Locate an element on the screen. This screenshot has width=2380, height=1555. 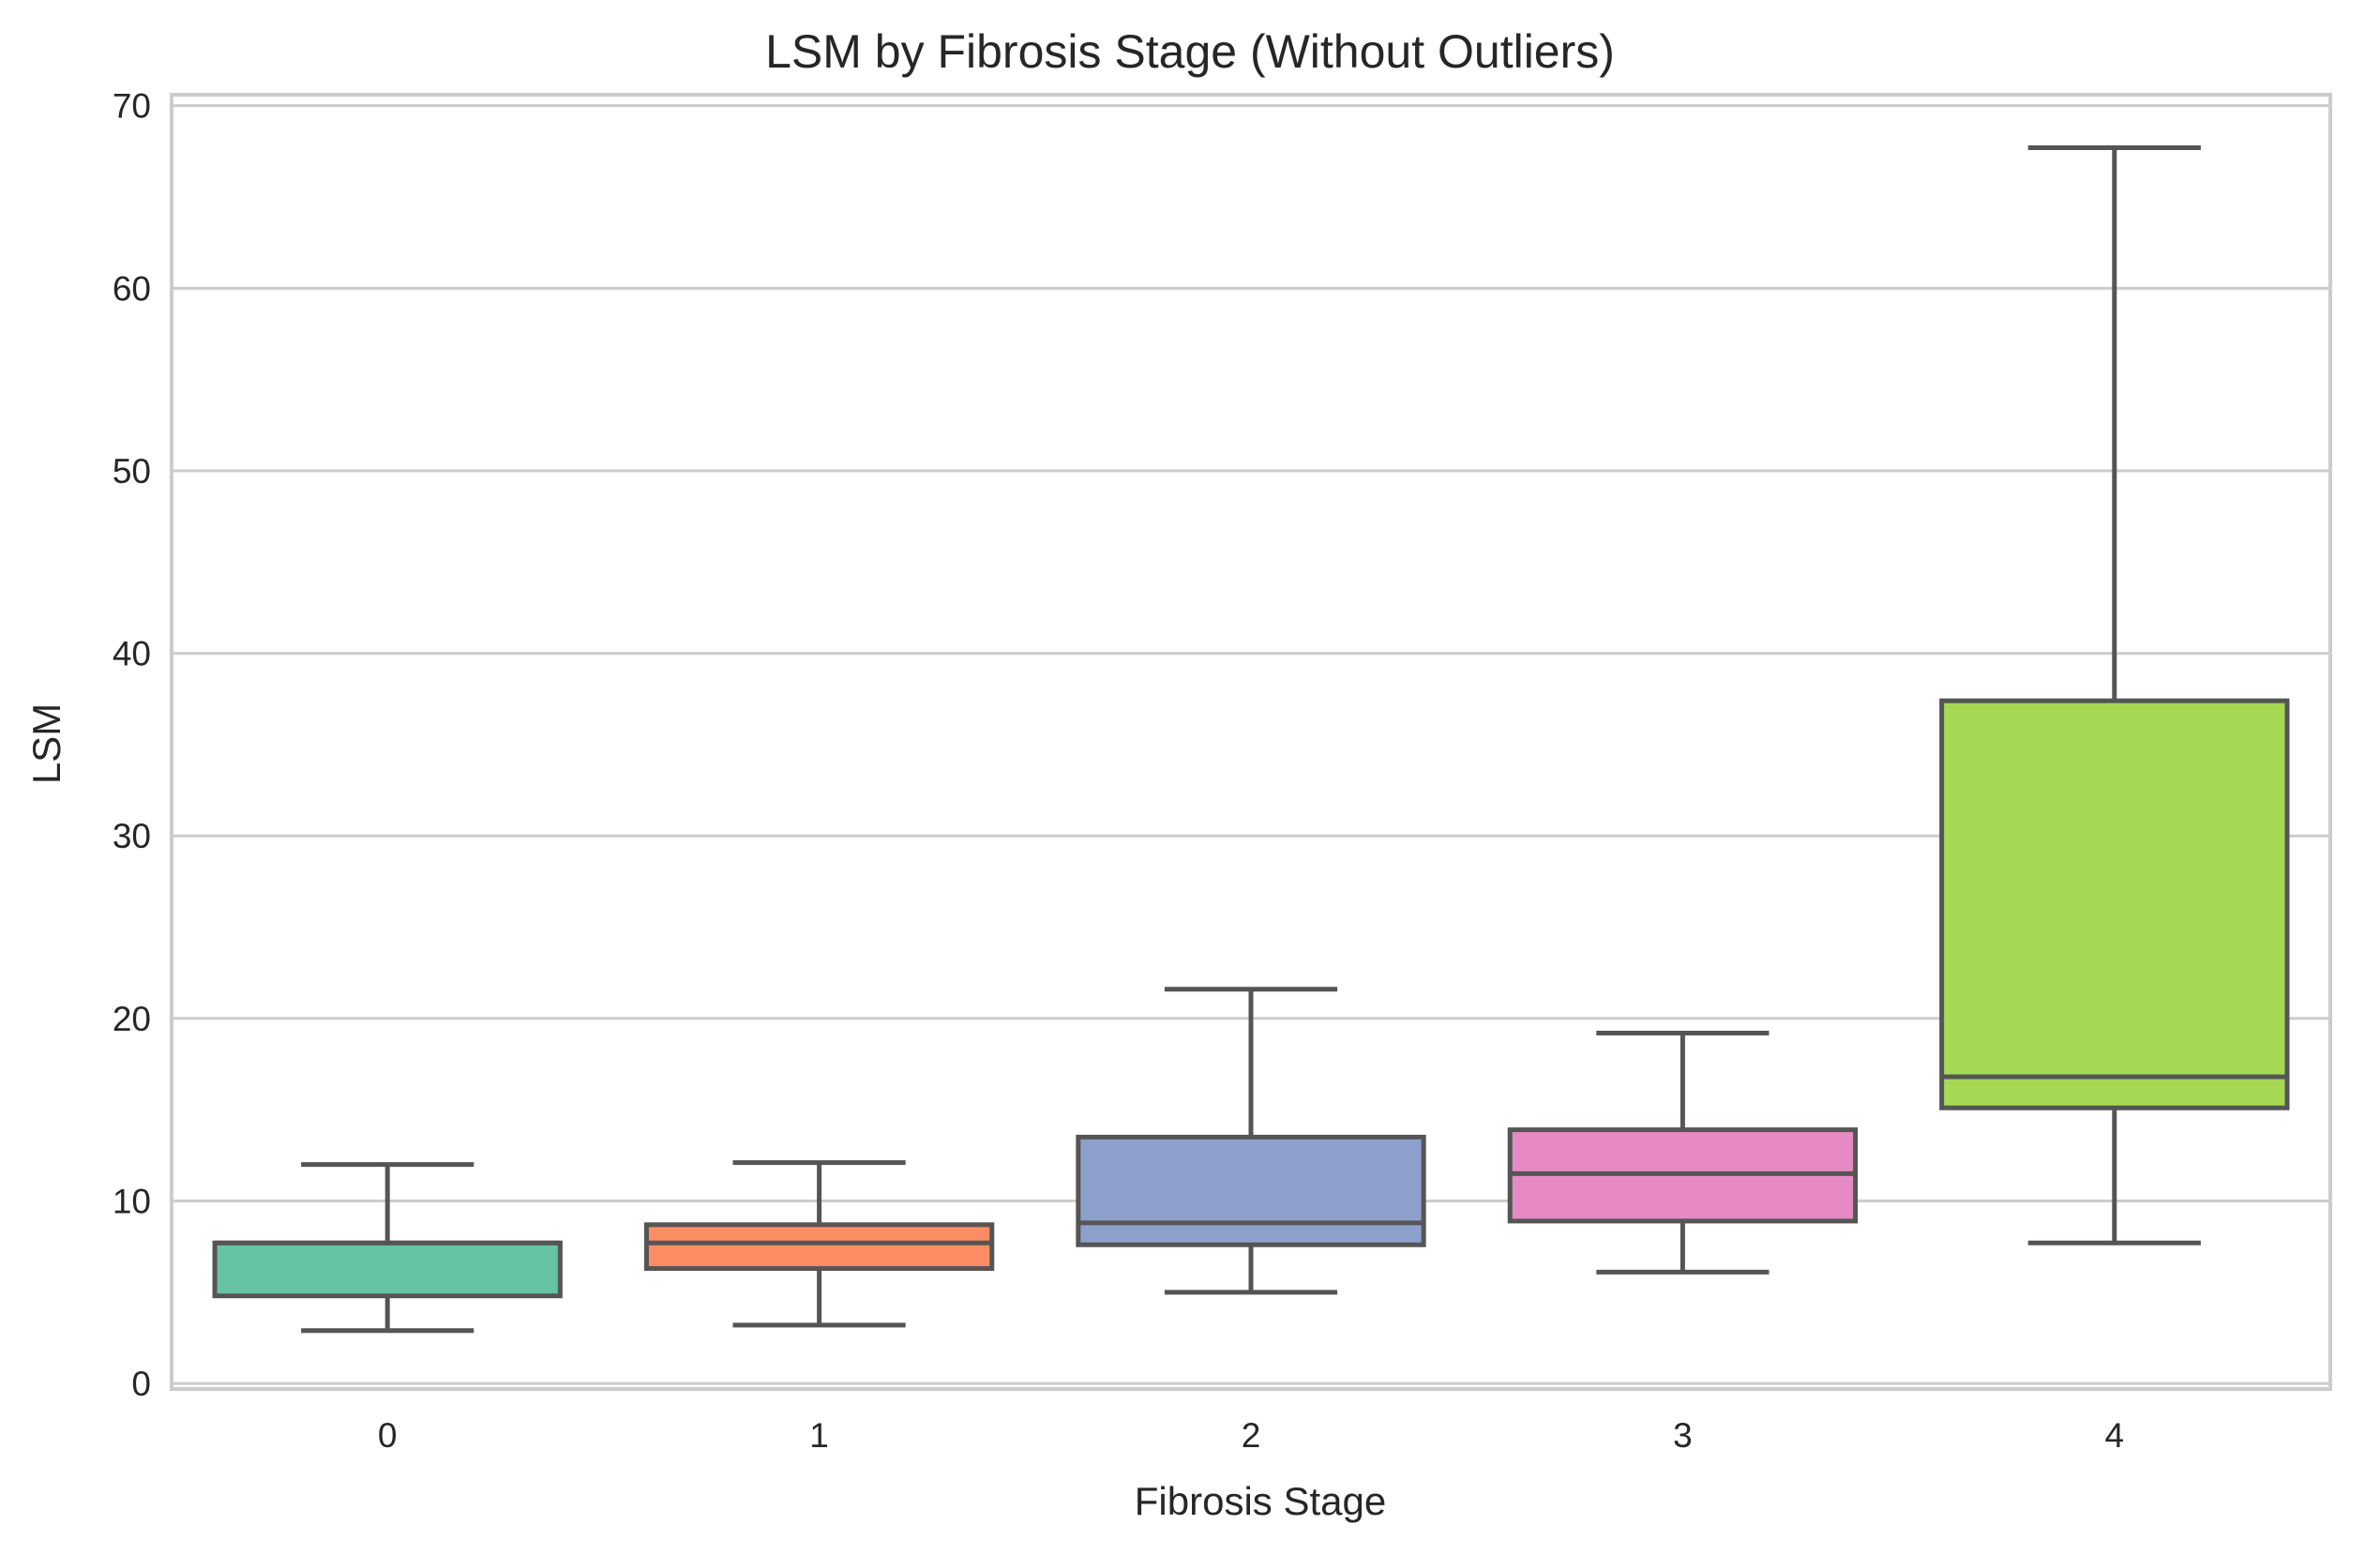
x-tick-label-2: 2 is located at coordinates (1251, 1435).